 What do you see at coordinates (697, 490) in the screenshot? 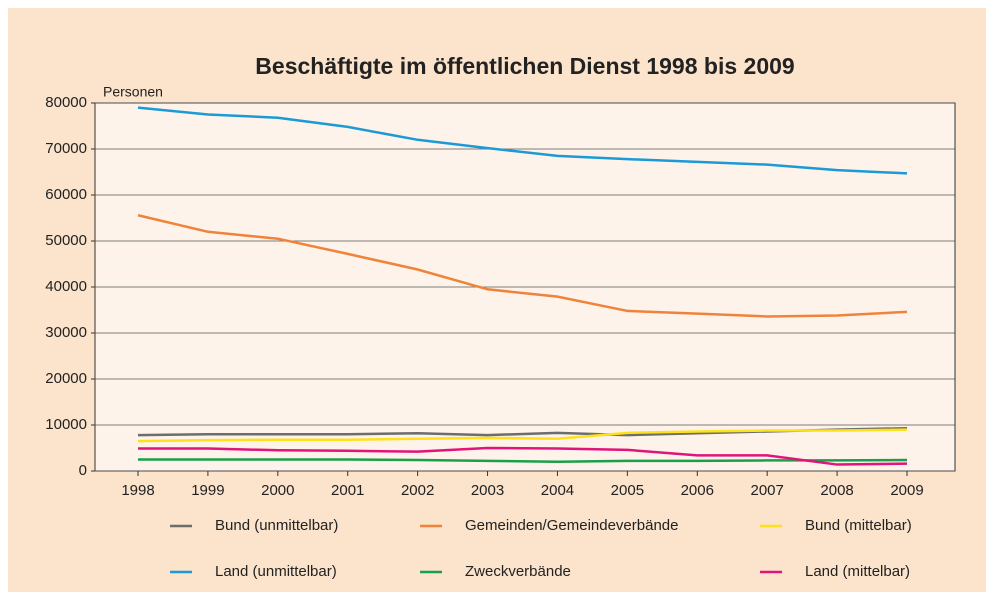
I see `x-tick-label: 2006` at bounding box center [697, 490].